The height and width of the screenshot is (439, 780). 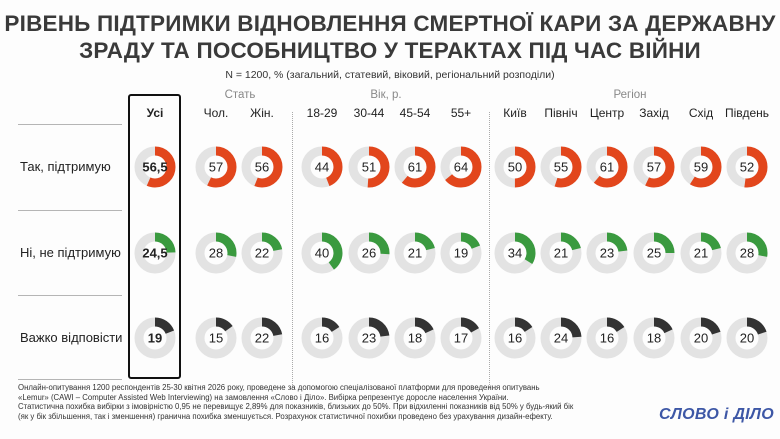 I want to click on donut-mark: 24, so click(x=561, y=338).